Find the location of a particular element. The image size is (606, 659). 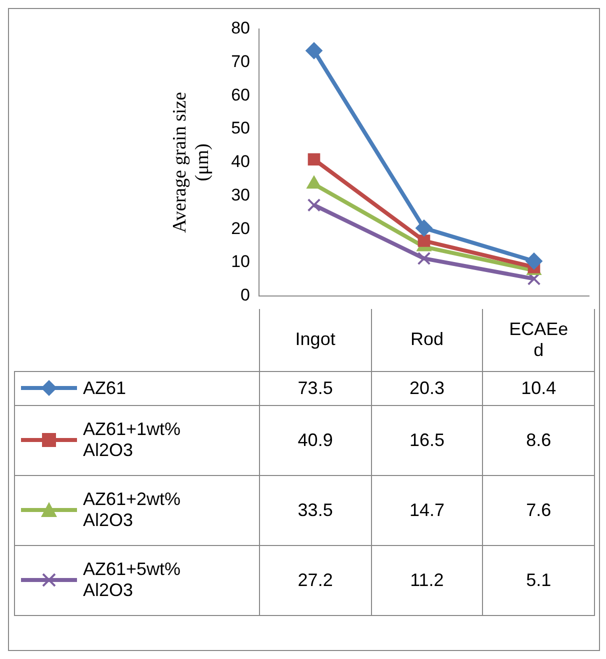

y-tick-label: 70 is located at coordinates (240, 62).